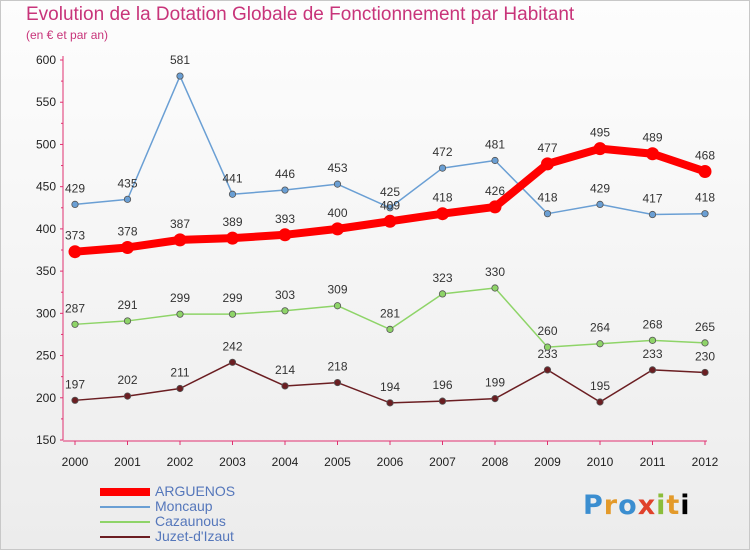 The height and width of the screenshot is (550, 750). Describe the element at coordinates (179, 372) in the screenshot. I see `data-label-juzet-d-izaut: 211` at that location.